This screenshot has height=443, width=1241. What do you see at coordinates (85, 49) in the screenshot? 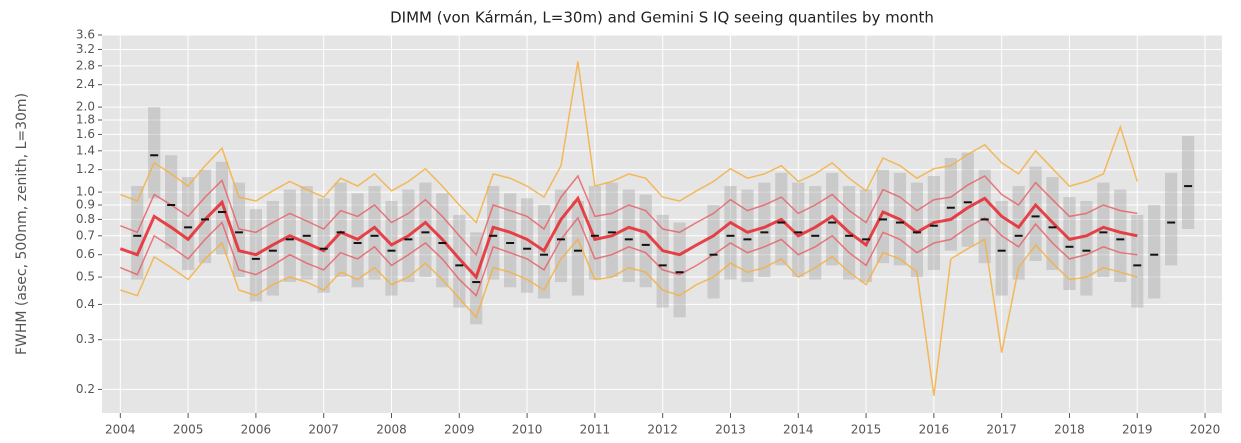
I see `y-tick-label: 3.2` at bounding box center [85, 49].